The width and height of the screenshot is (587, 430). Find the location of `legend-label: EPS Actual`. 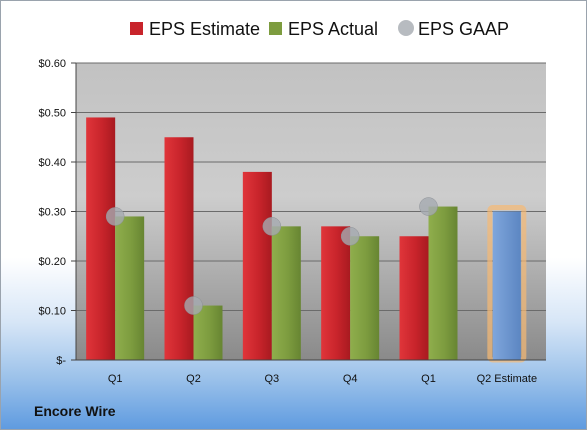

legend-label: EPS Actual is located at coordinates (333, 29).